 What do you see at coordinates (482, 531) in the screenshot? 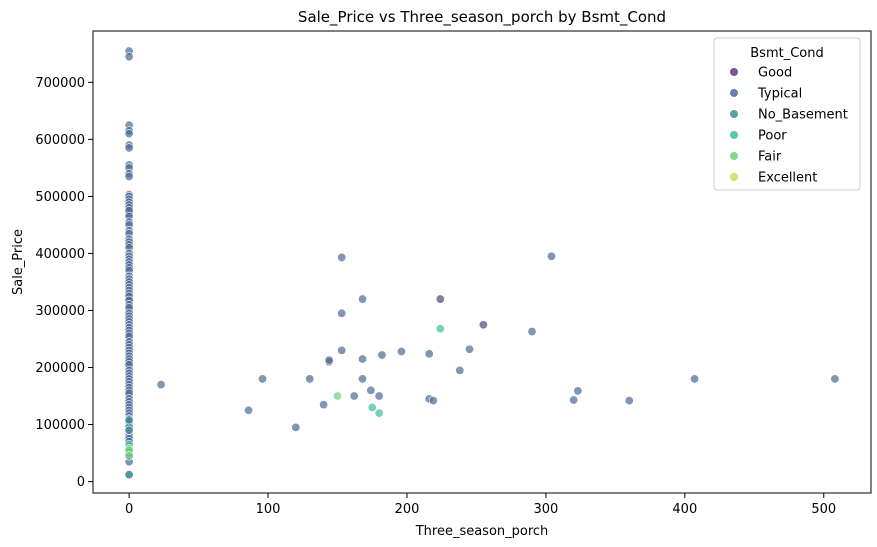
I see `x-axis-label: Three_season_porch` at bounding box center [482, 531].